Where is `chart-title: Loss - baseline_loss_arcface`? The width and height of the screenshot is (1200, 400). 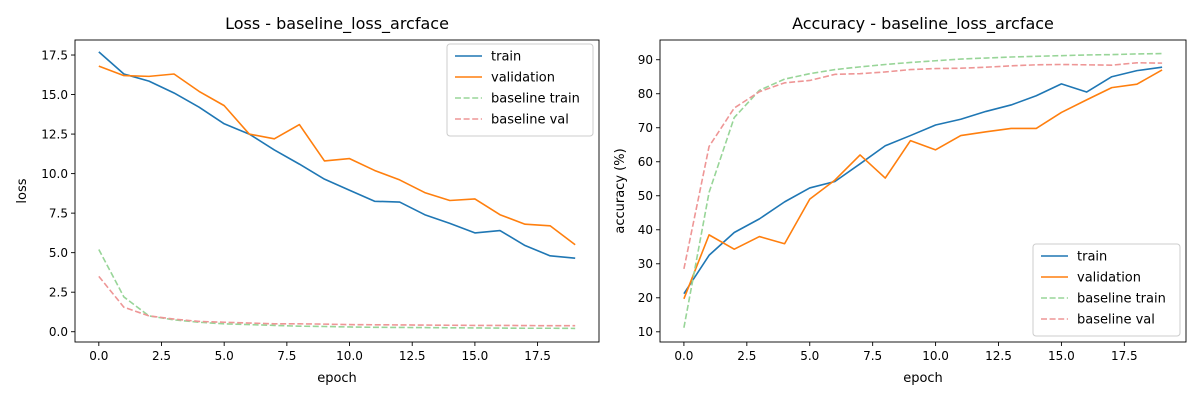
chart-title: Loss - baseline_loss_arcface is located at coordinates (337, 24).